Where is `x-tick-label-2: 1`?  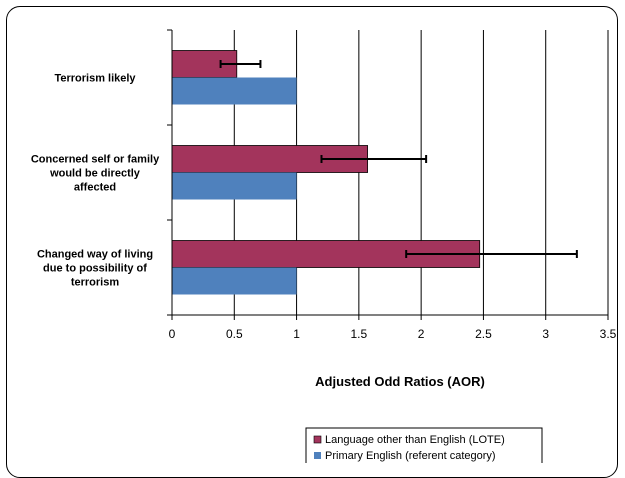
x-tick-label-2: 1 is located at coordinates (296, 334).